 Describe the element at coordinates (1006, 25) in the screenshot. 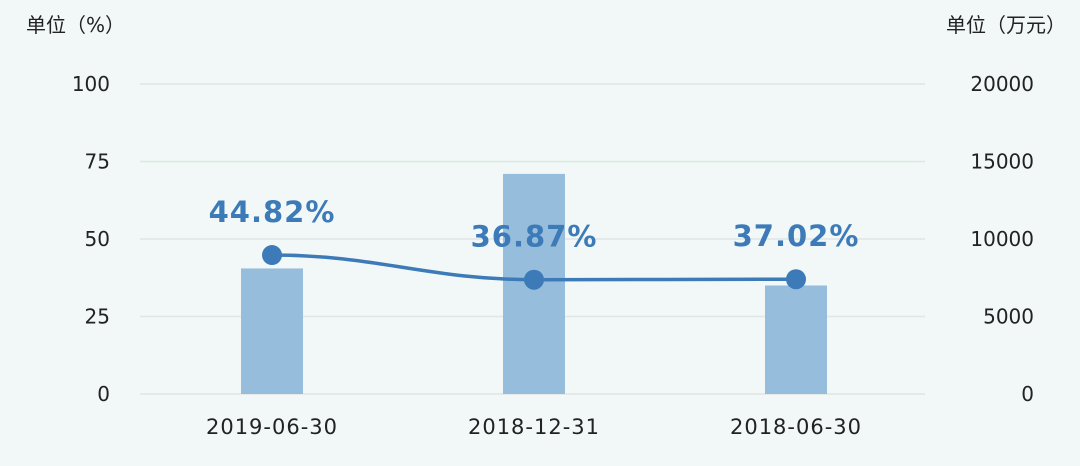

I see `right-axis-unit: 单位（万元）` at that location.